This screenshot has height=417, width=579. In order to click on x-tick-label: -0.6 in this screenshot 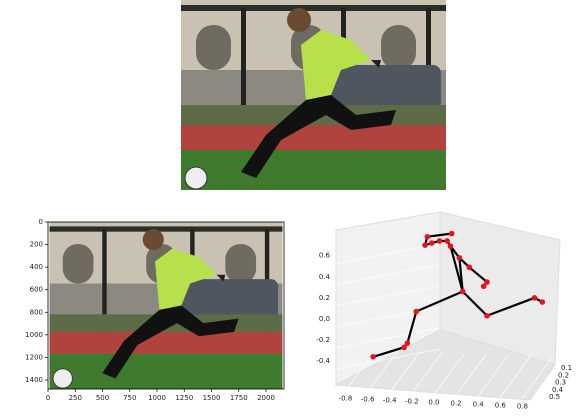, I will do `click(368, 400)`.